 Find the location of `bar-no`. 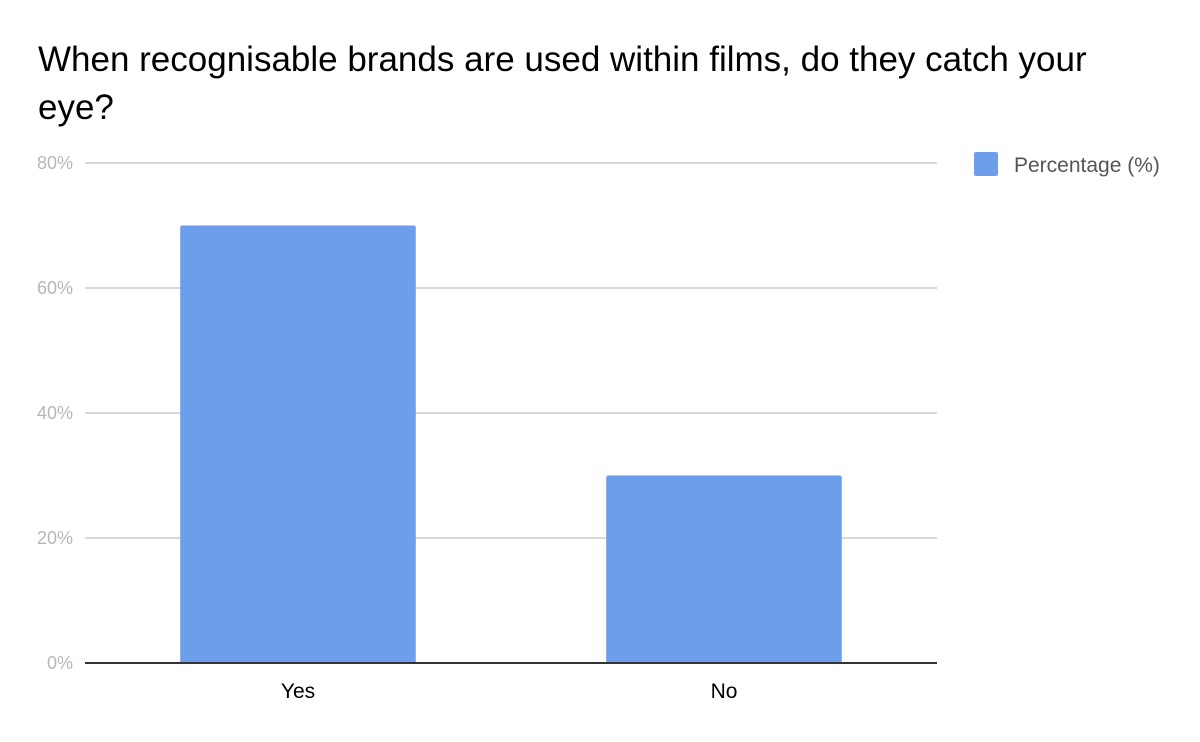

bar-no is located at coordinates (724, 569).